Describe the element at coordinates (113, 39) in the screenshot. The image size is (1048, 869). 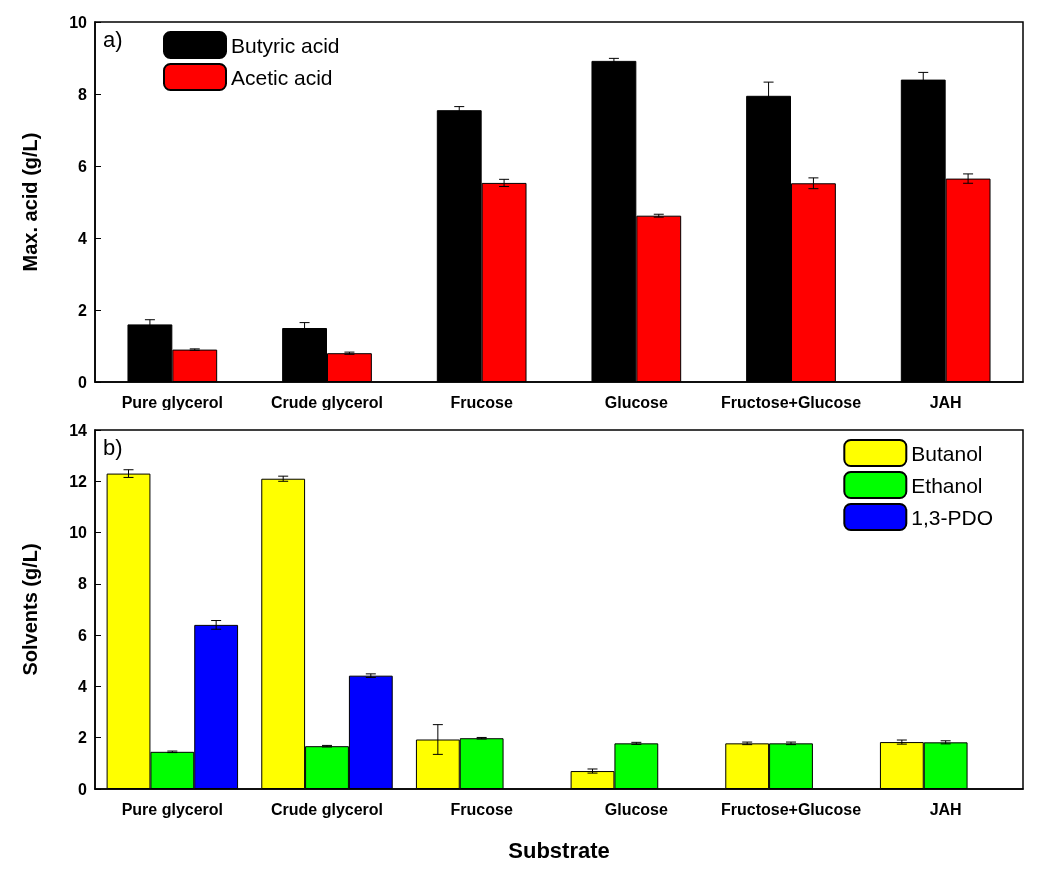
I see `annotation: a)` at that location.